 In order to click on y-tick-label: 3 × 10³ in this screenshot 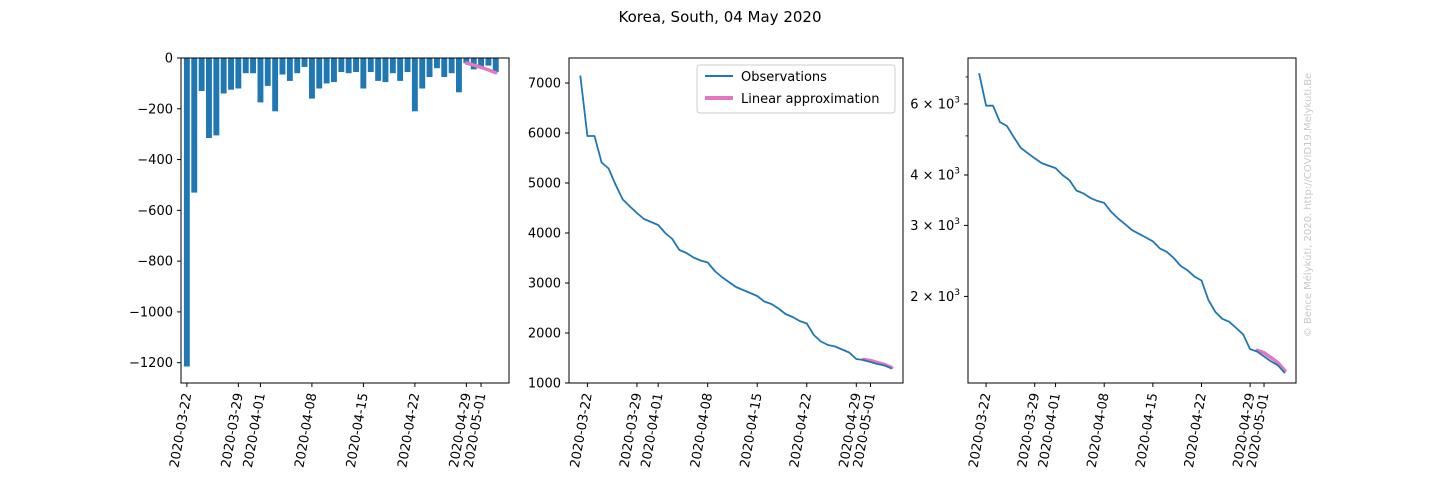, I will do `click(935, 225)`.